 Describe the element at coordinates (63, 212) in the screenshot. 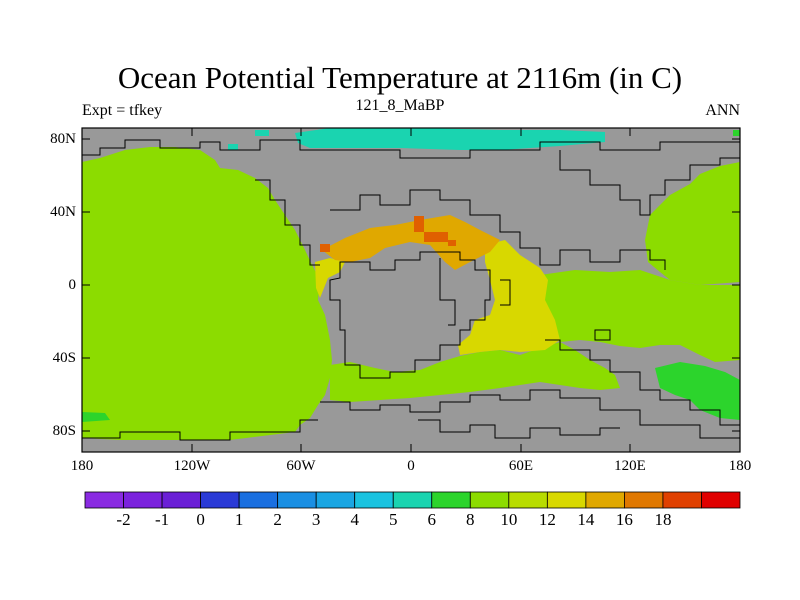

I see `lat-label-40n: 40N` at that location.